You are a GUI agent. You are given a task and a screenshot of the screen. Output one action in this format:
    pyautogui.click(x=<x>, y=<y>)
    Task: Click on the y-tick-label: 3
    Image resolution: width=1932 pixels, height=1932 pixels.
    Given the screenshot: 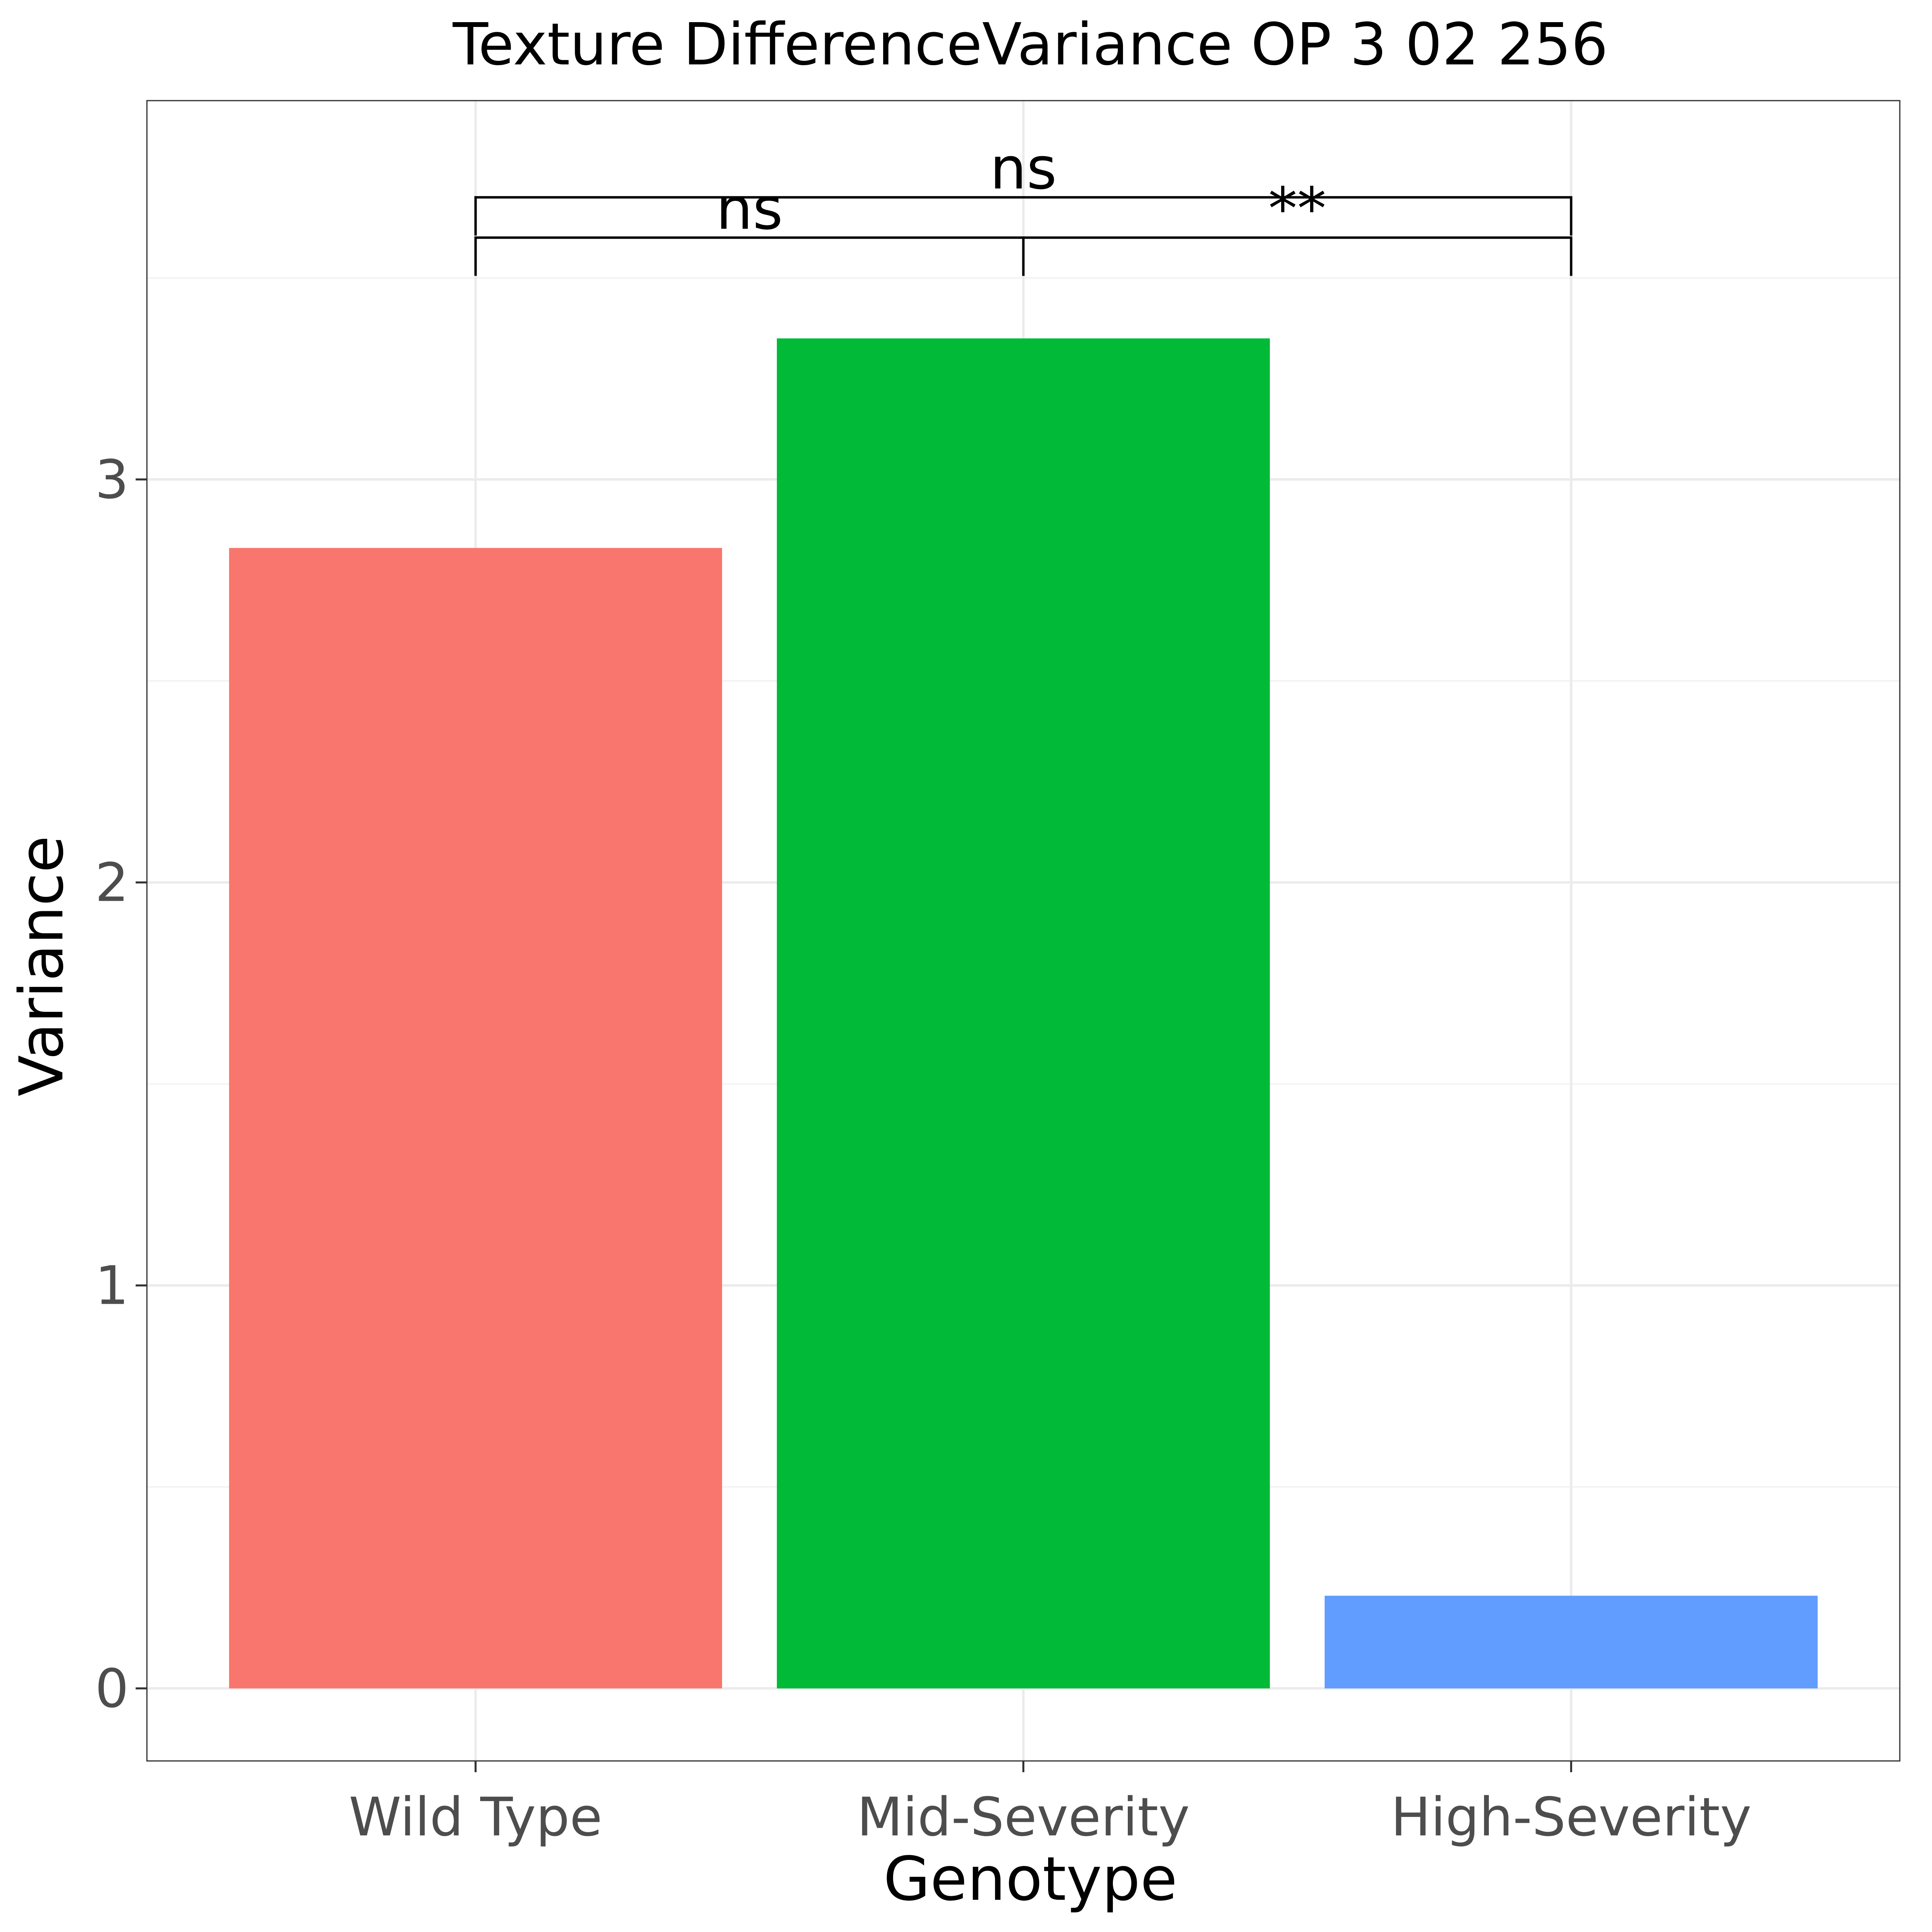 What is the action you would take?
    pyautogui.click(x=112, y=480)
    